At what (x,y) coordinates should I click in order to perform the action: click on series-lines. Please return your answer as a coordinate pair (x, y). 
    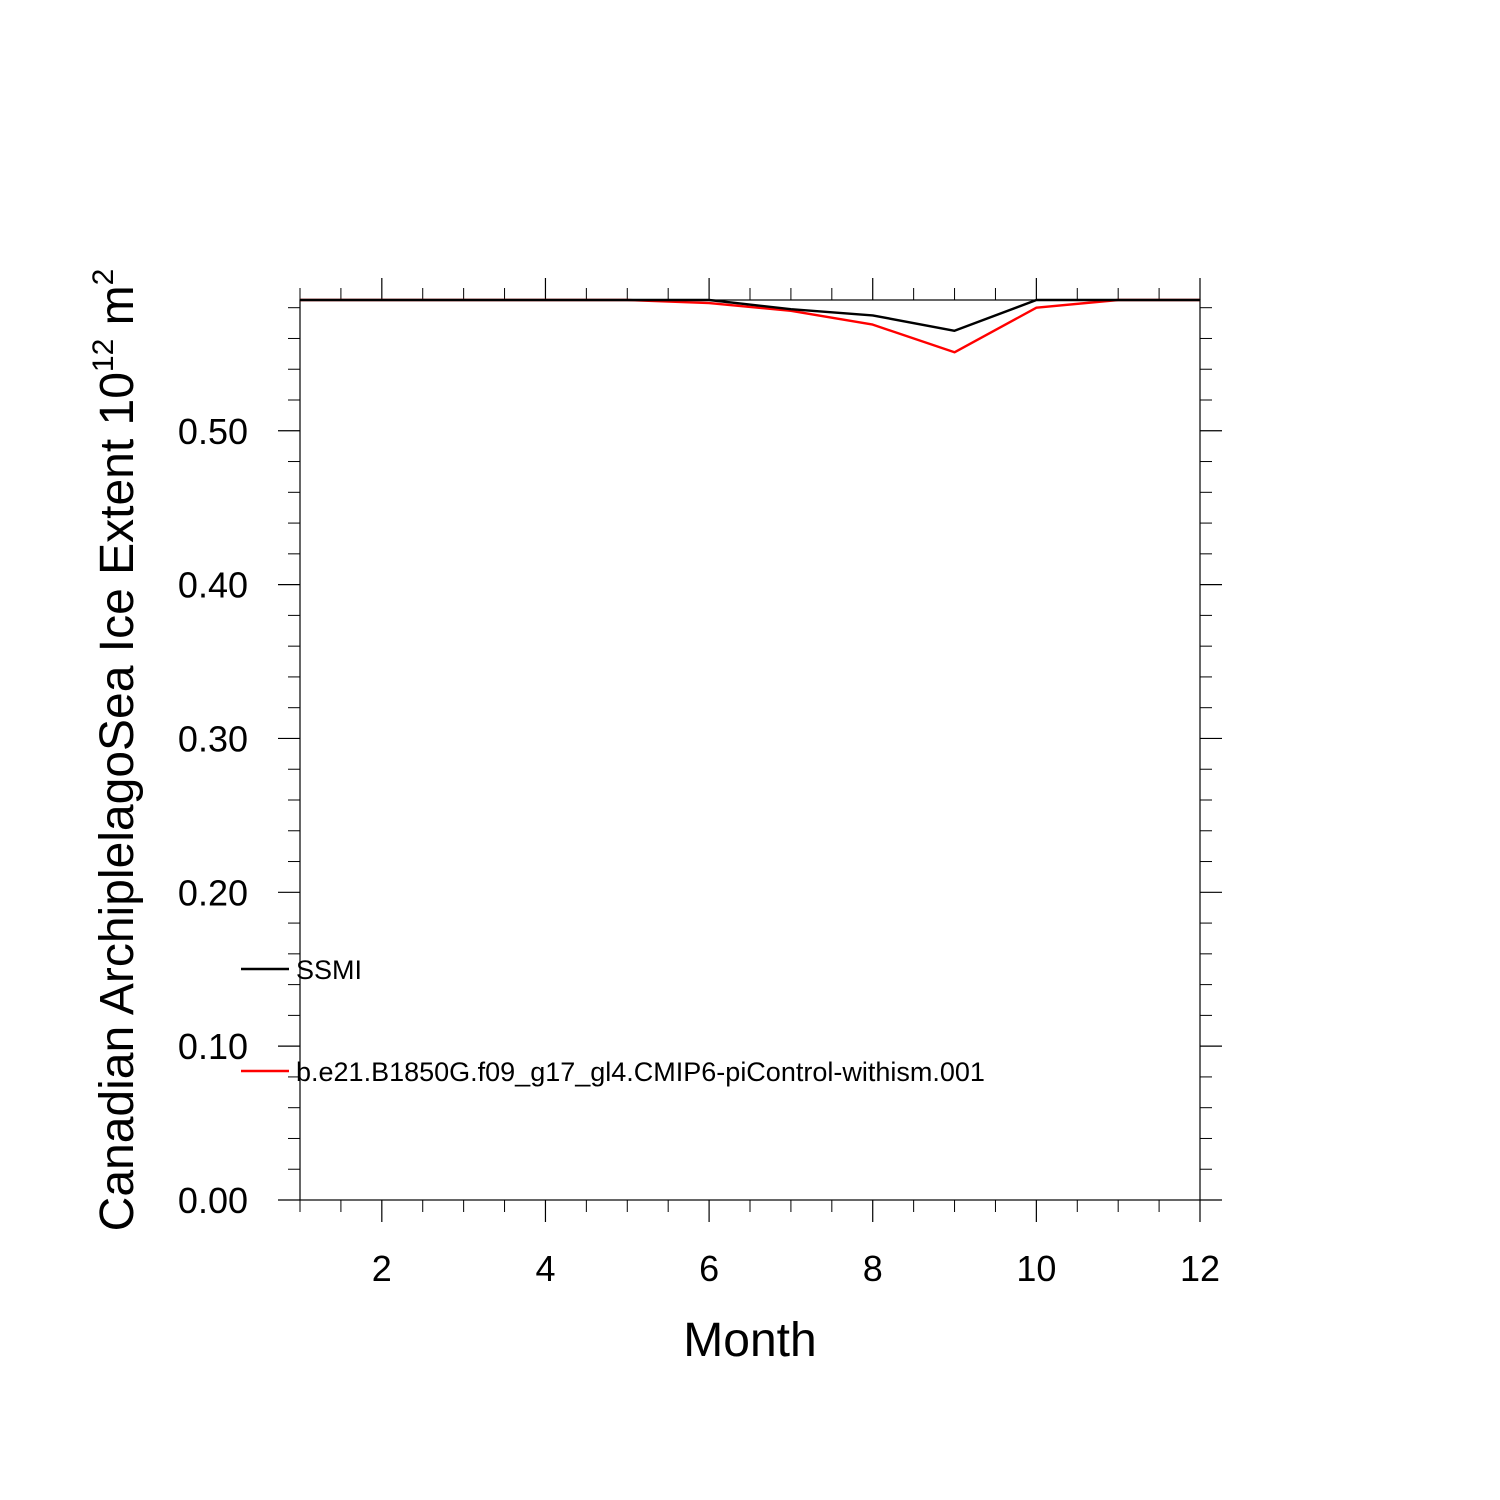
    Looking at the image, I should click on (750, 326).